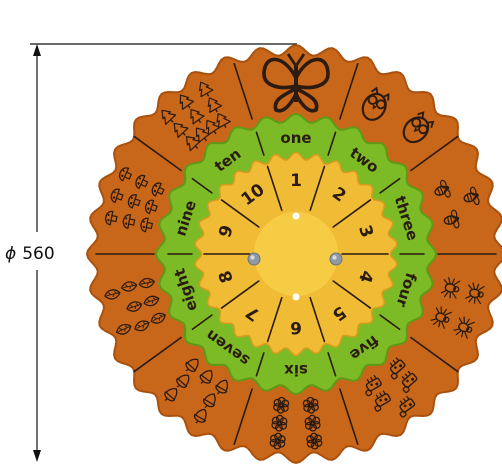 The width and height of the screenshot is (502, 465). Describe the element at coordinates (38, 254) in the screenshot. I see `diameter-value: 560` at that location.